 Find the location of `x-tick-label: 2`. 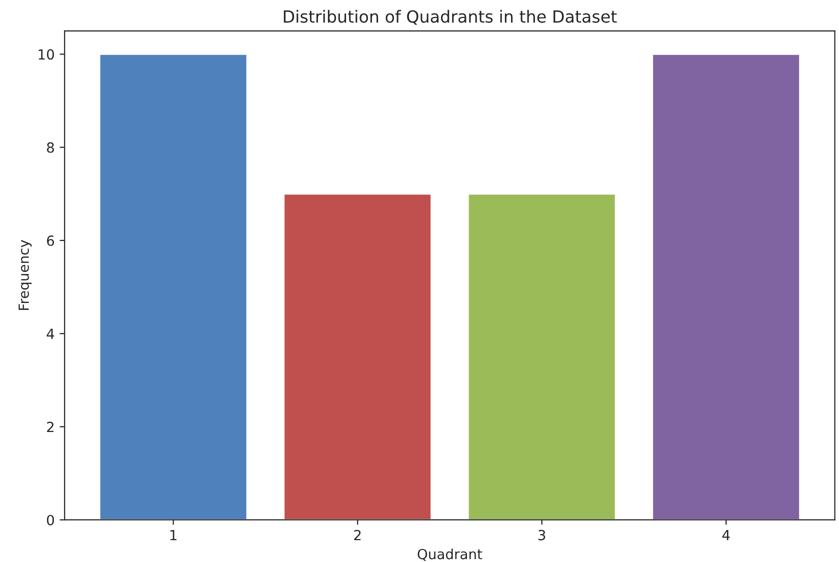

x-tick-label: 2 is located at coordinates (357, 535).